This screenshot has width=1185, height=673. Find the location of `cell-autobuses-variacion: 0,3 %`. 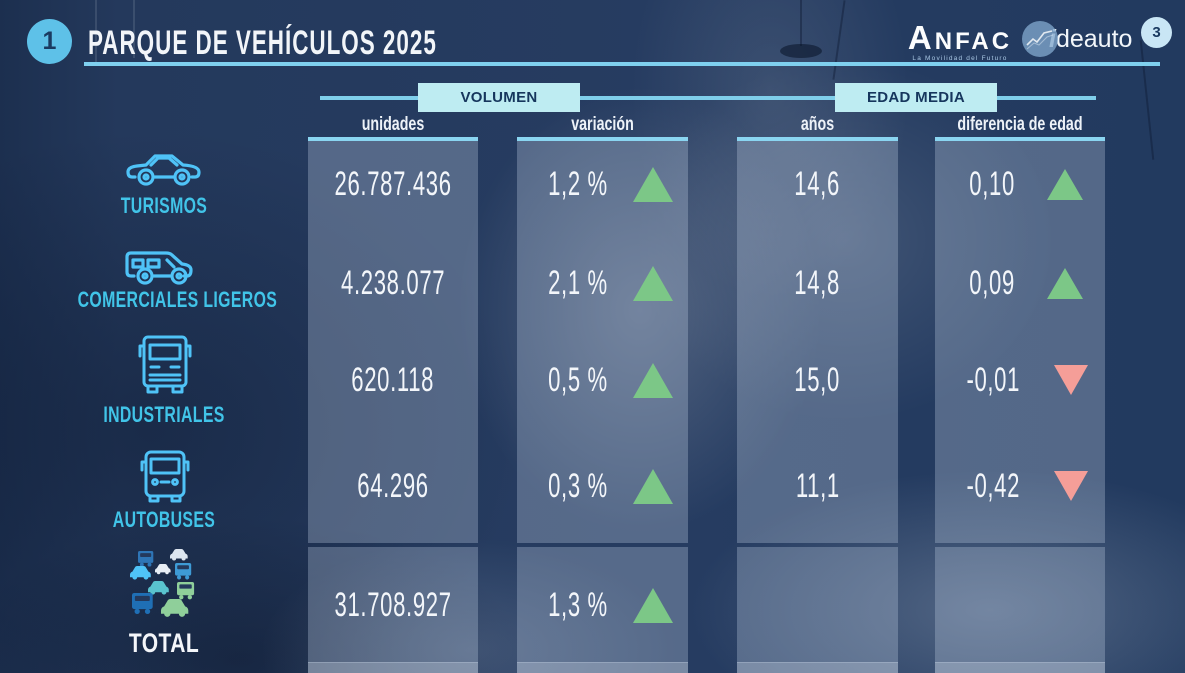

cell-autobuses-variacion: 0,3 % is located at coordinates (602, 486).